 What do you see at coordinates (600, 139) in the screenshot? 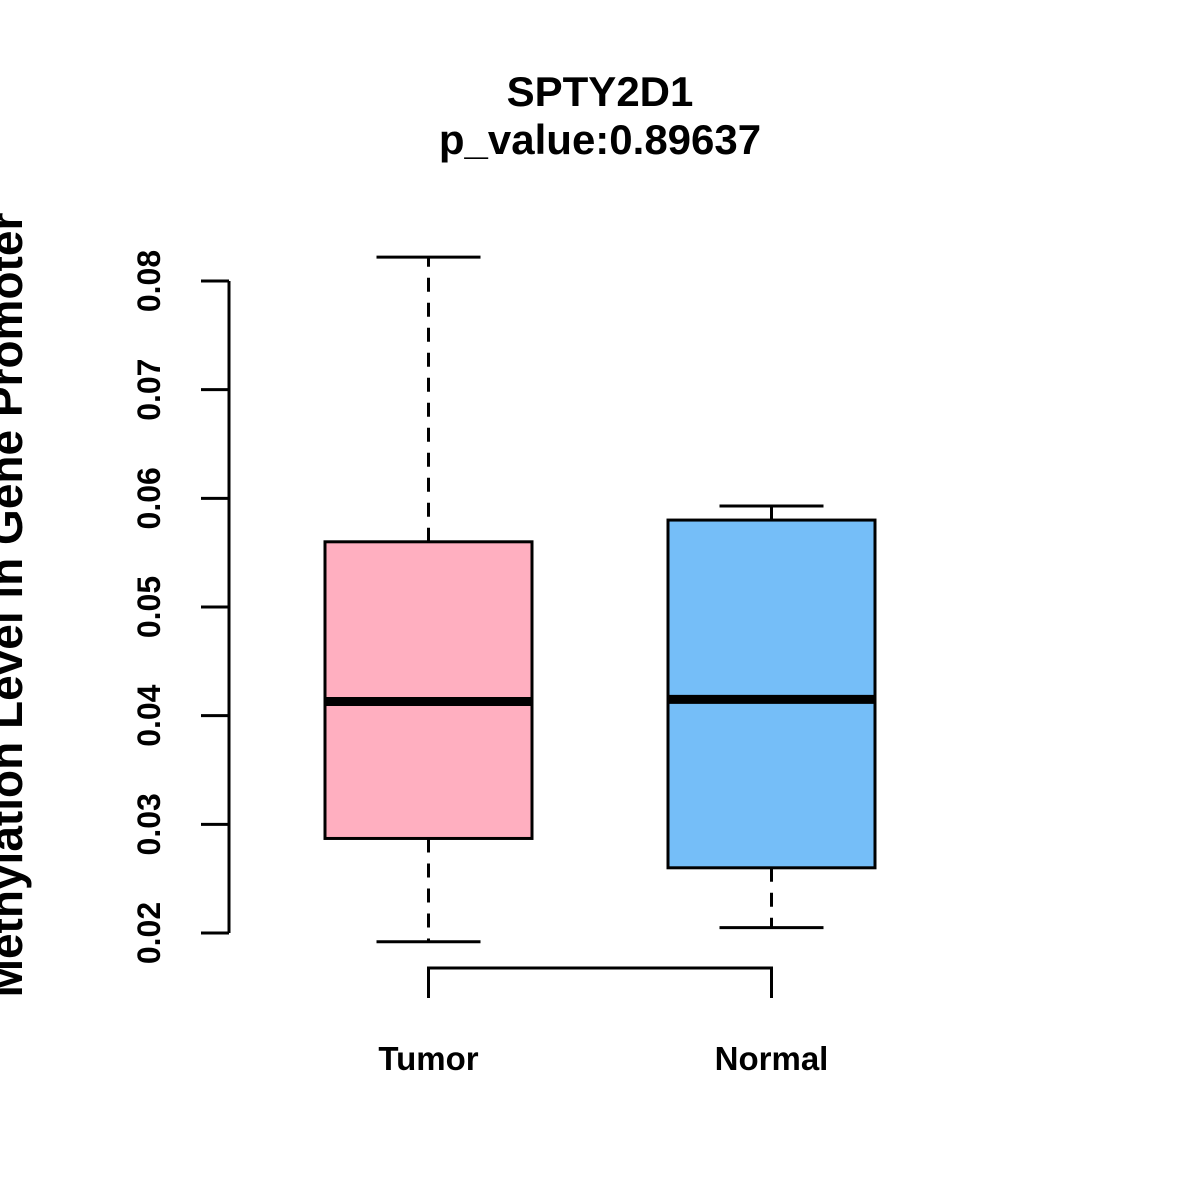
I see `chart-subtitle: p_value:0.89637` at bounding box center [600, 139].